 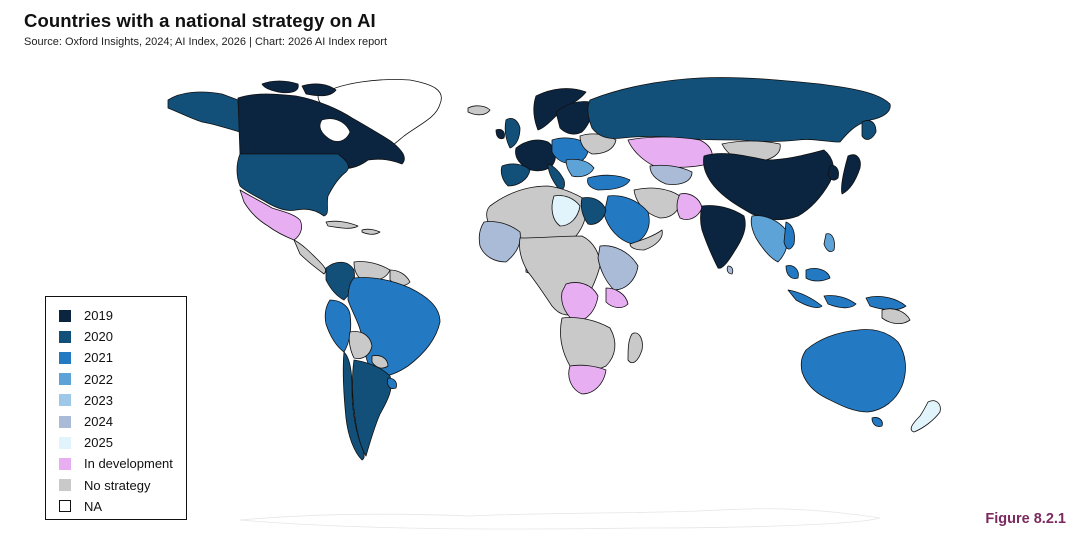 What do you see at coordinates (98, 422) in the screenshot?
I see `legend-label: 2024` at bounding box center [98, 422].